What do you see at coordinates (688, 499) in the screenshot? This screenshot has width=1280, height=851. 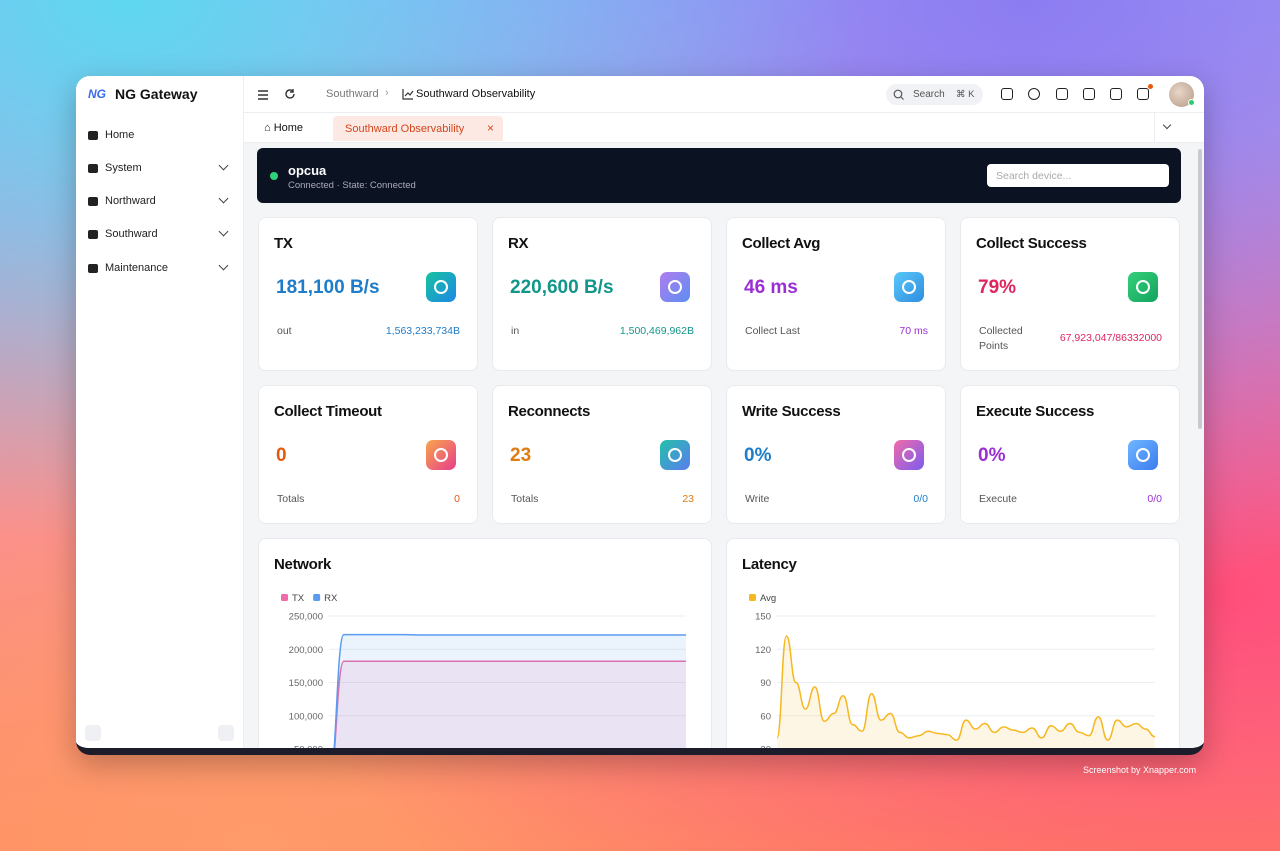 I see `card-detail: 23` at bounding box center [688, 499].